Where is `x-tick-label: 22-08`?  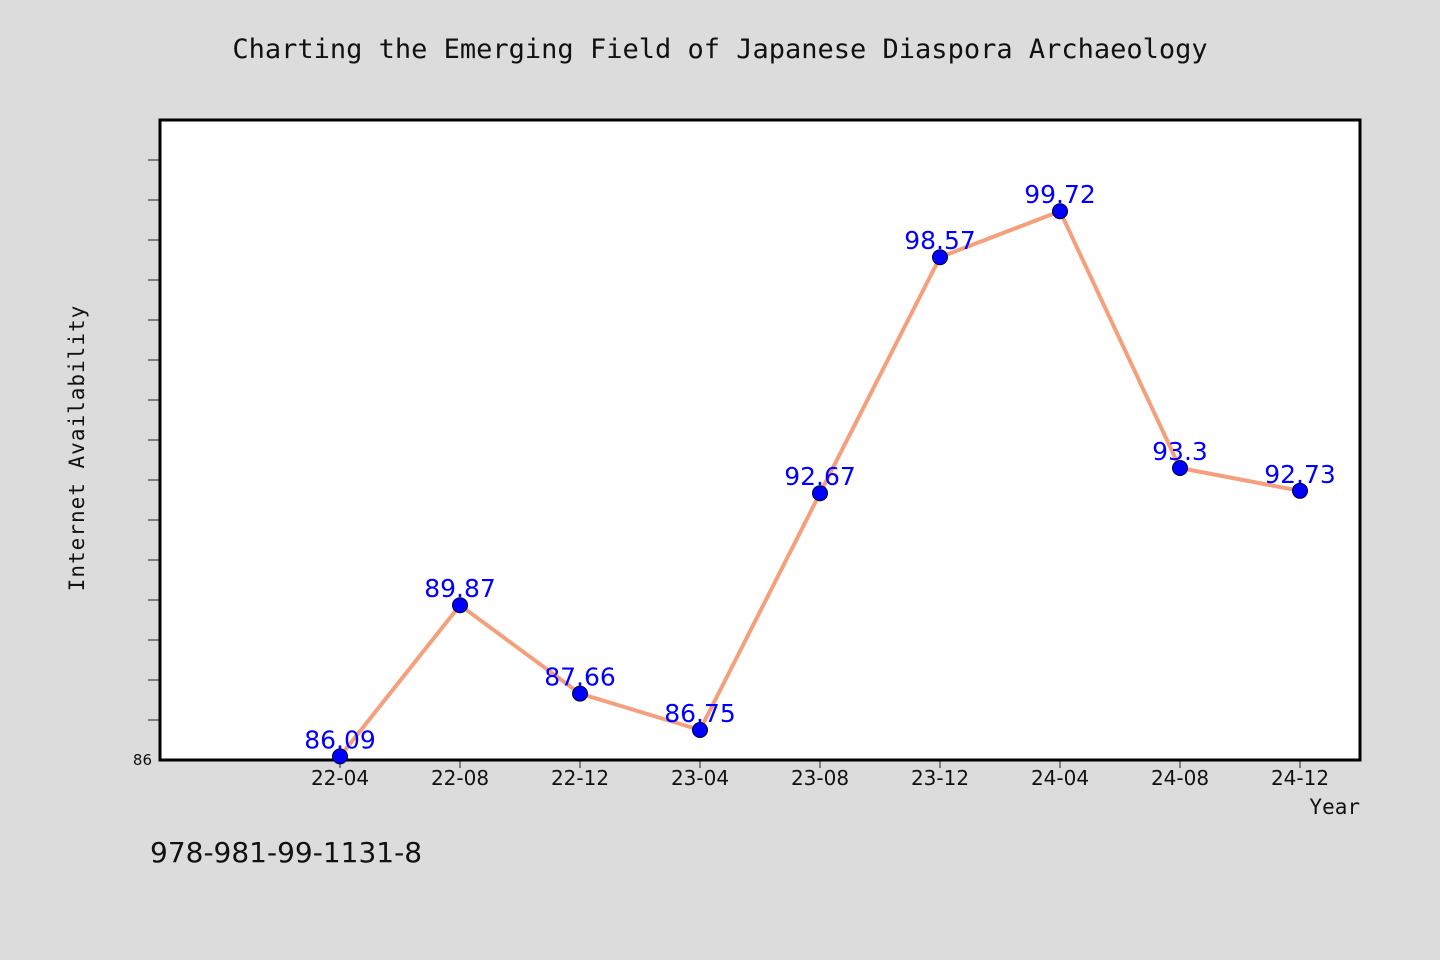 x-tick-label: 22-08 is located at coordinates (460, 778).